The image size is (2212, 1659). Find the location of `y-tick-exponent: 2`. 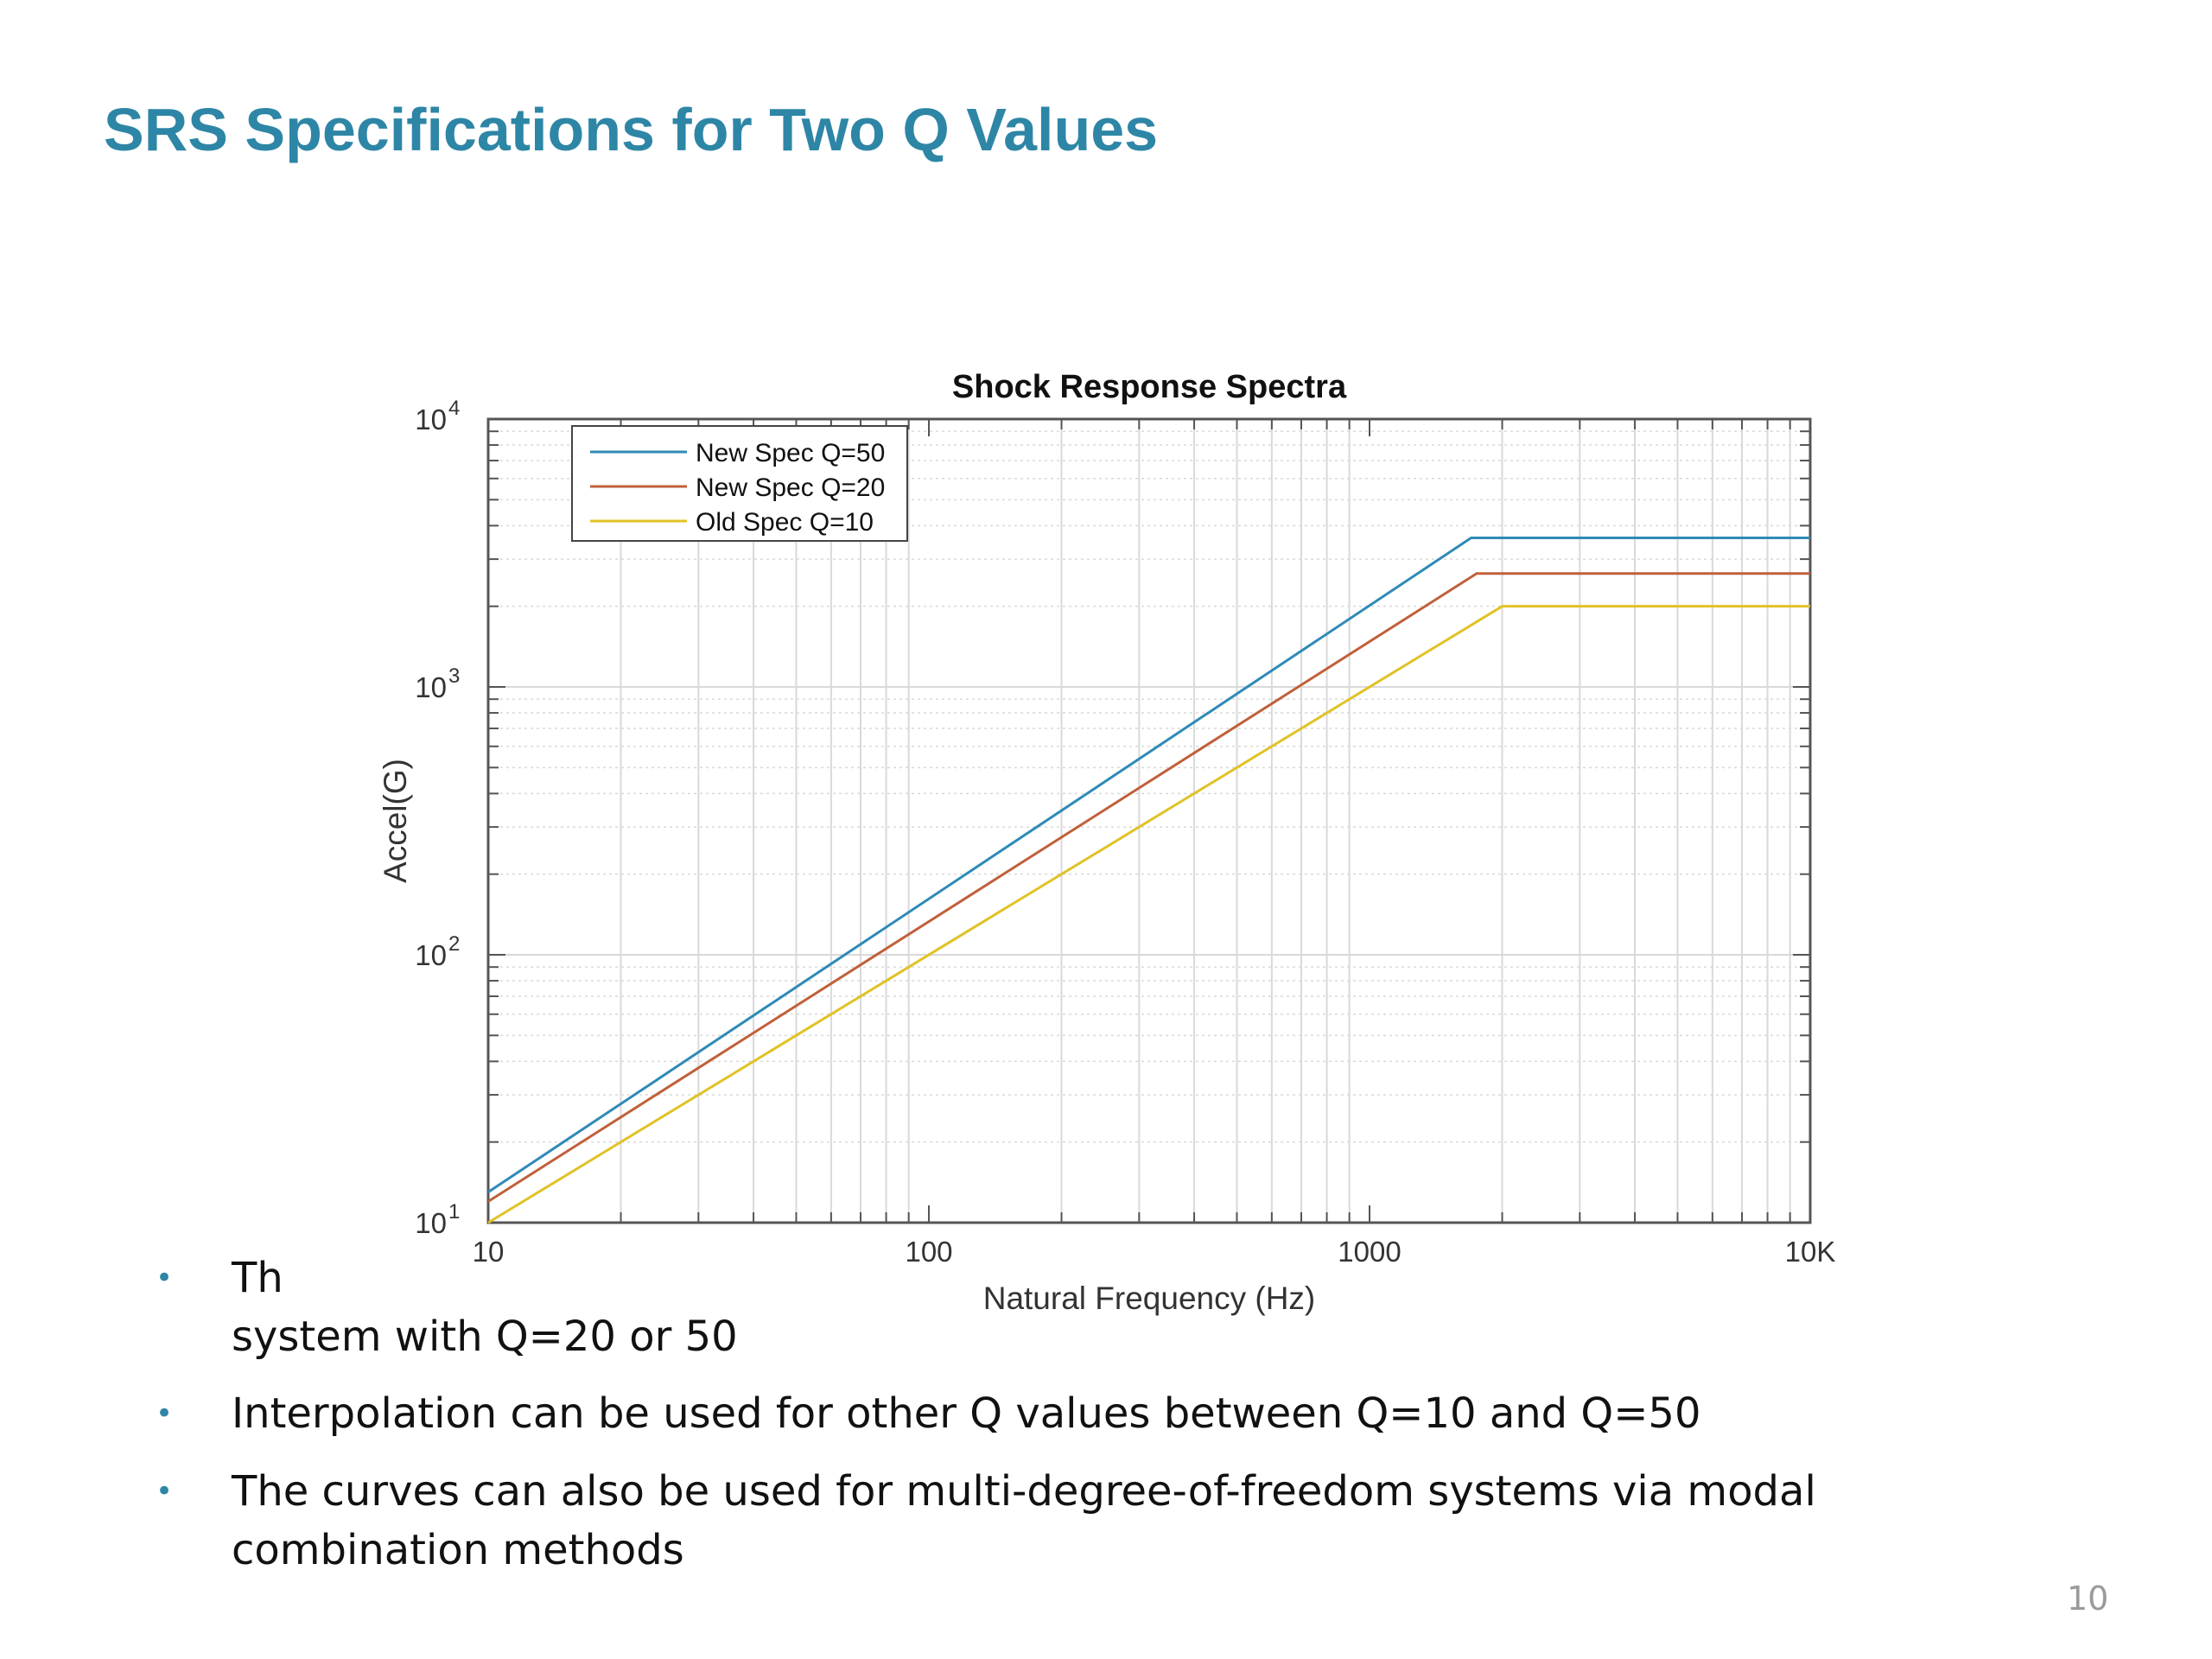

y-tick-exponent: 2 is located at coordinates (454, 944).